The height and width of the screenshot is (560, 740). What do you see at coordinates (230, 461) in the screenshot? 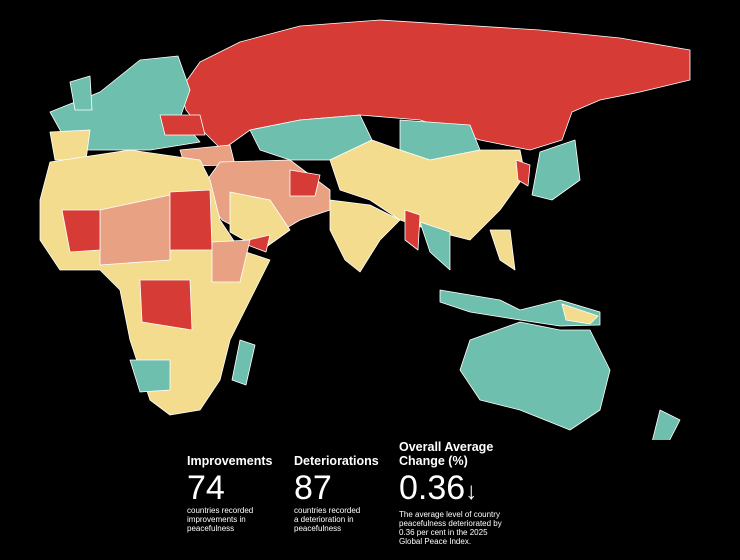
I see `stat-title: Improvements` at bounding box center [230, 461].